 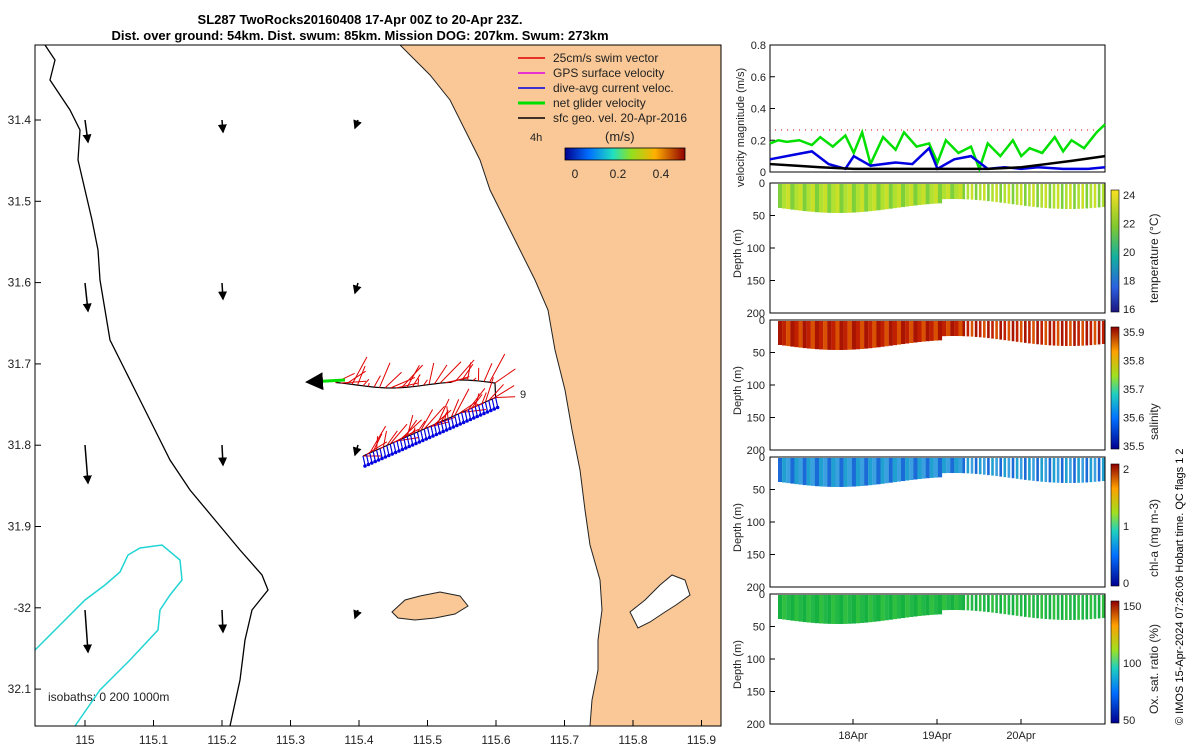 What do you see at coordinates (1115, 388) in the screenshot?
I see `profile-colorbar` at bounding box center [1115, 388].